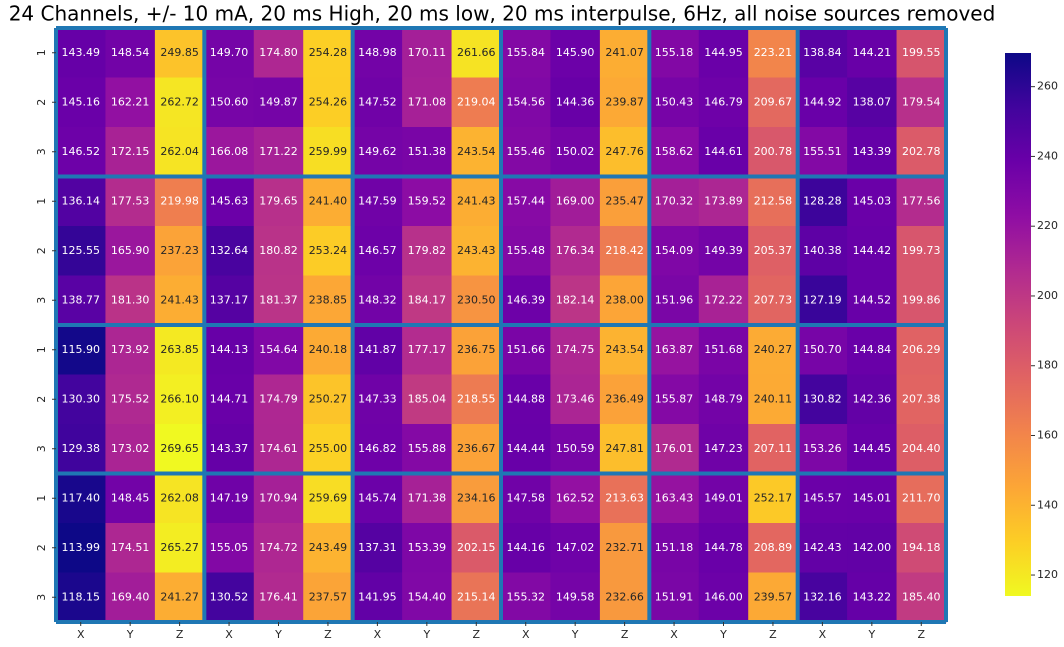  What do you see at coordinates (921, 250) in the screenshot?
I see `cell-label: 199.73` at bounding box center [921, 250].